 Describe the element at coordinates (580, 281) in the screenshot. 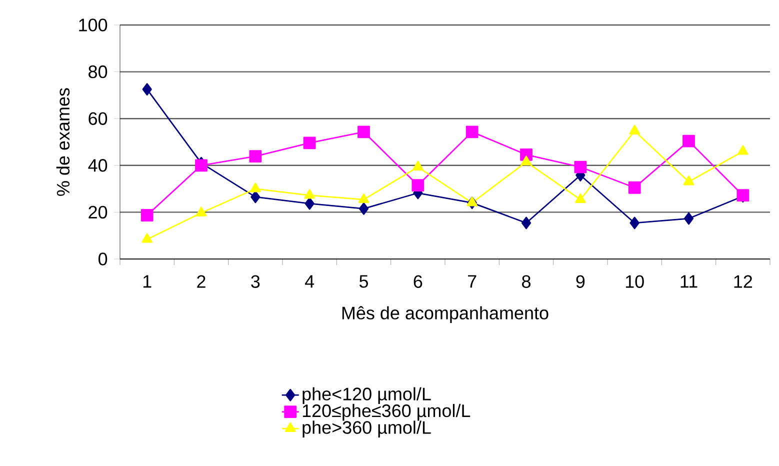

I see `x-tick-label: 9` at that location.